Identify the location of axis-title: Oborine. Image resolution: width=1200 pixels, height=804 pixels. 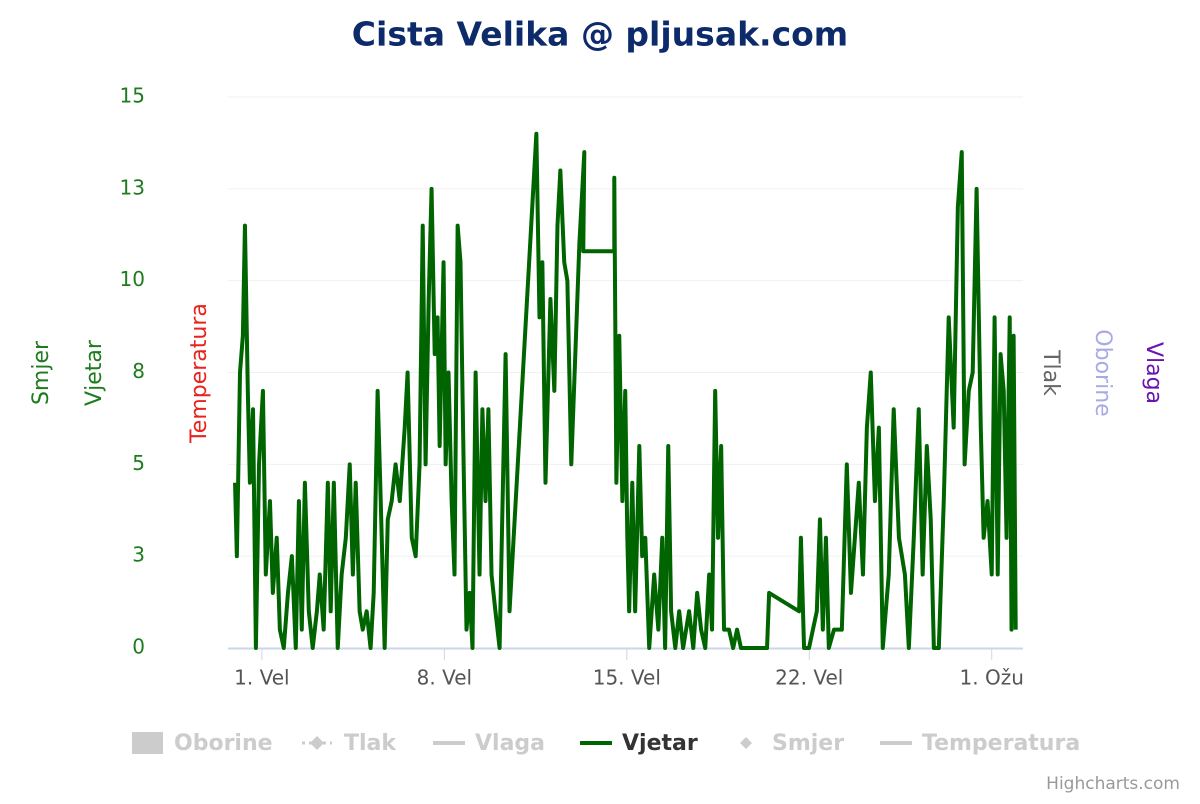
(1102, 372).